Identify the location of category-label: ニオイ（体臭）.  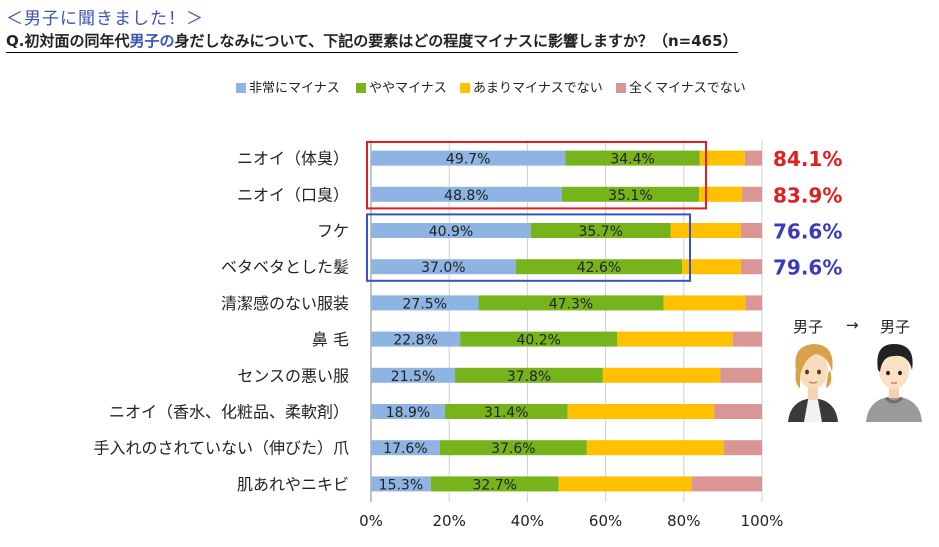
(293, 158).